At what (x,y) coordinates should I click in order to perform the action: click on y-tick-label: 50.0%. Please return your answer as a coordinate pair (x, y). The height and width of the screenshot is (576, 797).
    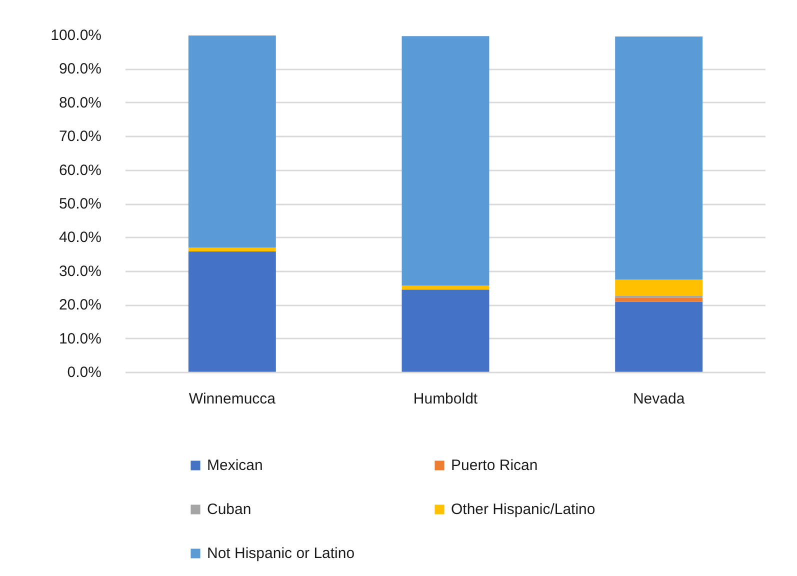
    Looking at the image, I should click on (80, 204).